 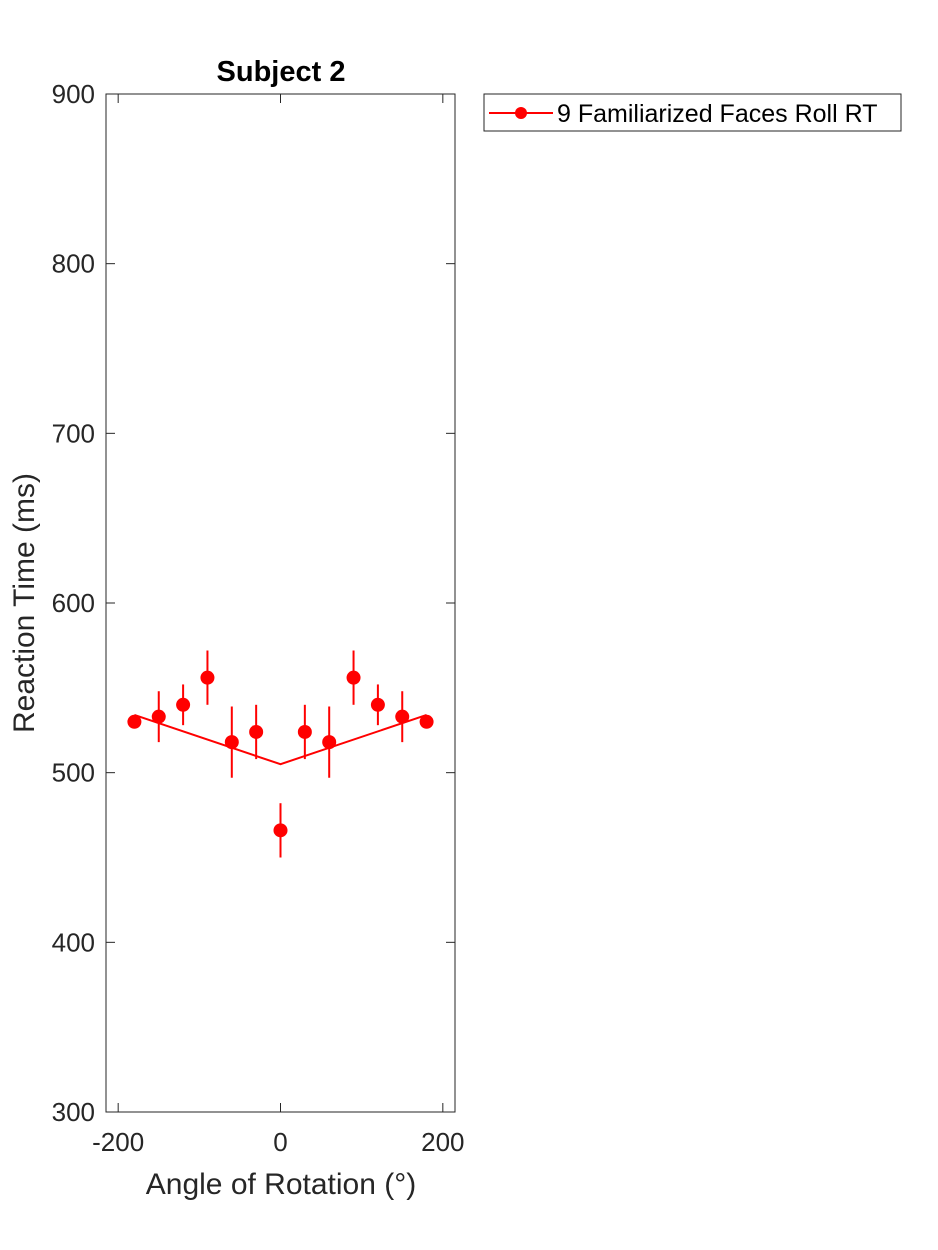 I want to click on fit-line, so click(x=280, y=740).